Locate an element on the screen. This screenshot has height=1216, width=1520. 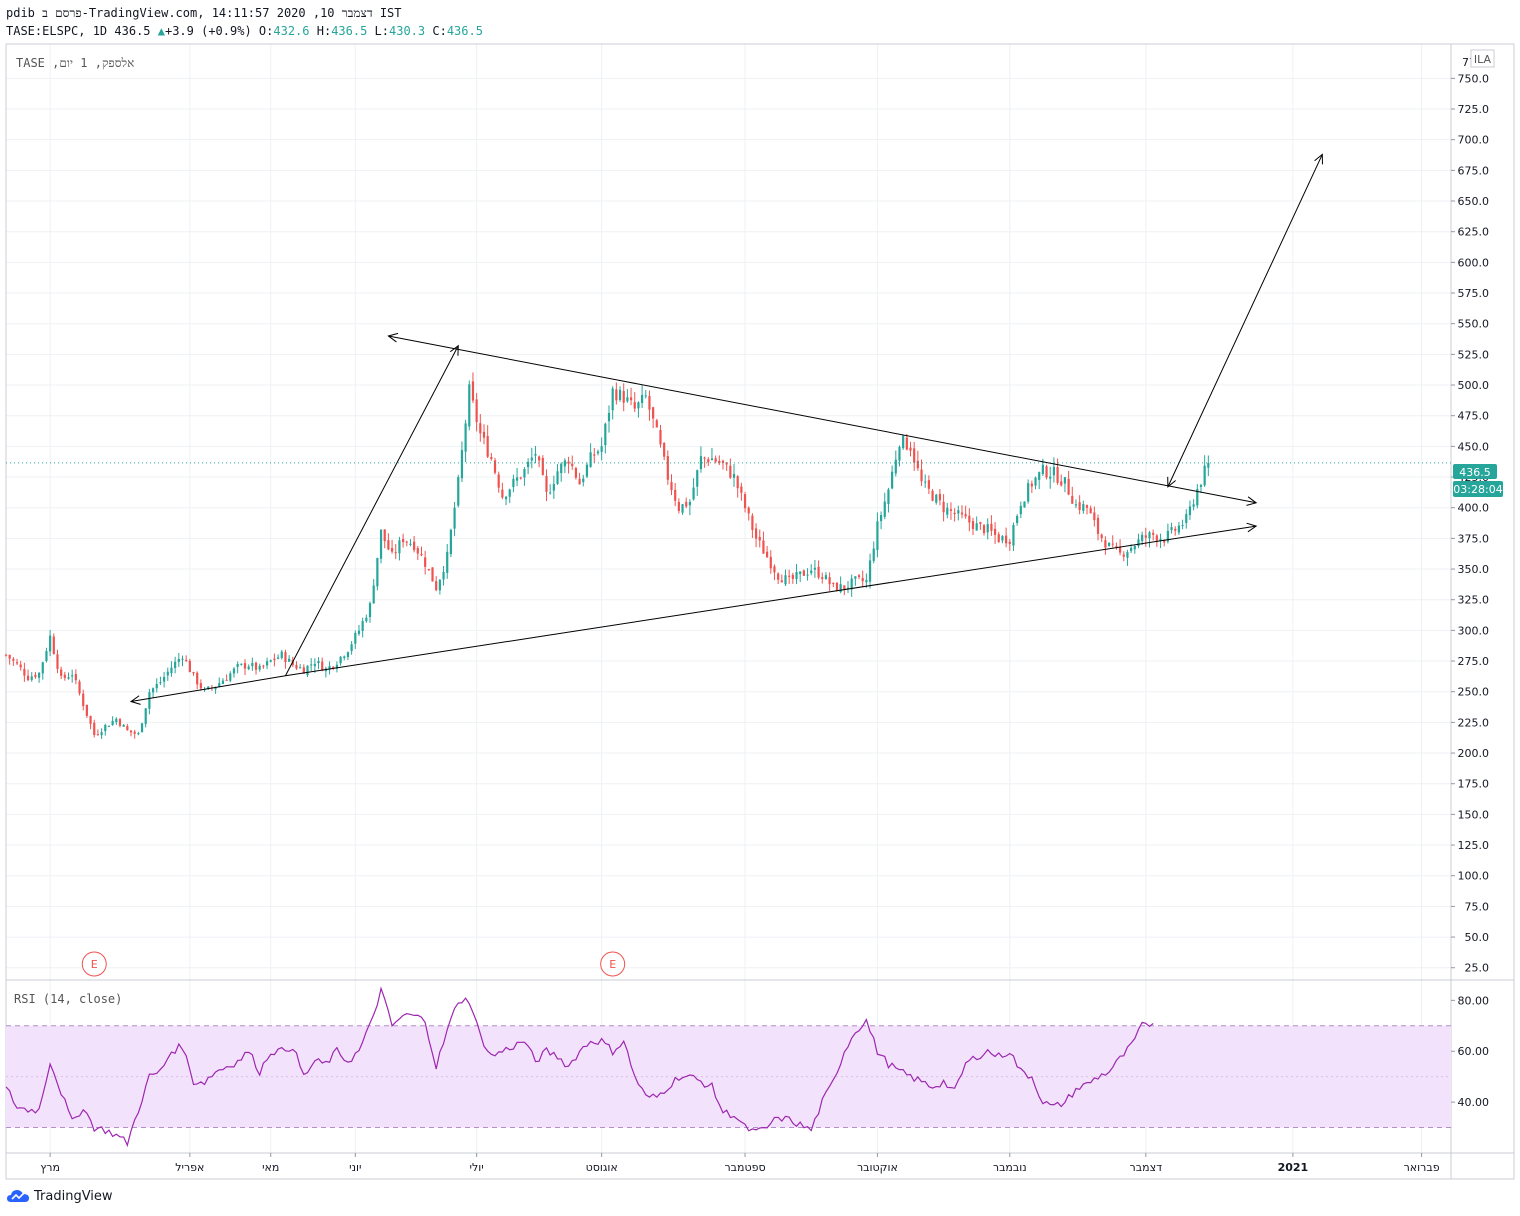
y-tick-label: 550.0 is located at coordinates (1474, 324).